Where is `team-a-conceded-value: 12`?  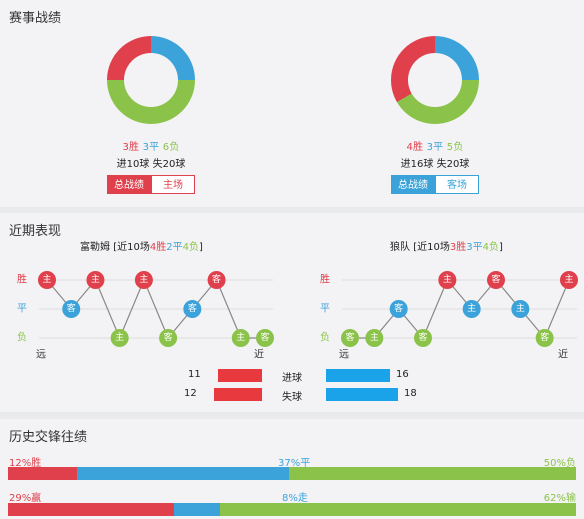
team-a-conceded-value: 12 is located at coordinates (190, 393).